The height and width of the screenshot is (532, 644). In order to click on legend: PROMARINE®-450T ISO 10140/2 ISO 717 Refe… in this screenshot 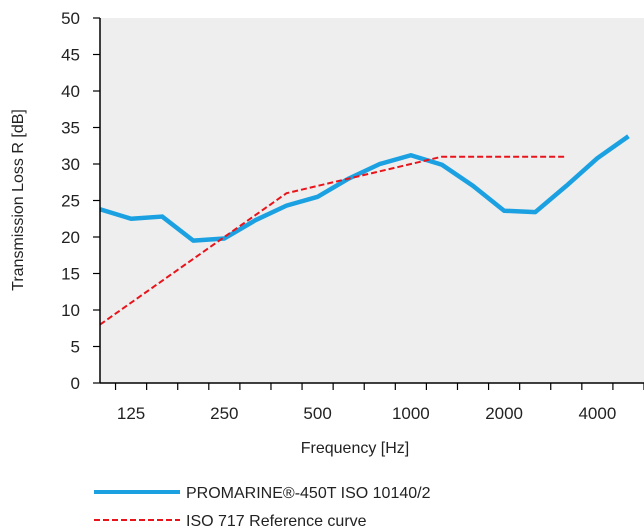, I will do `click(262, 507)`.